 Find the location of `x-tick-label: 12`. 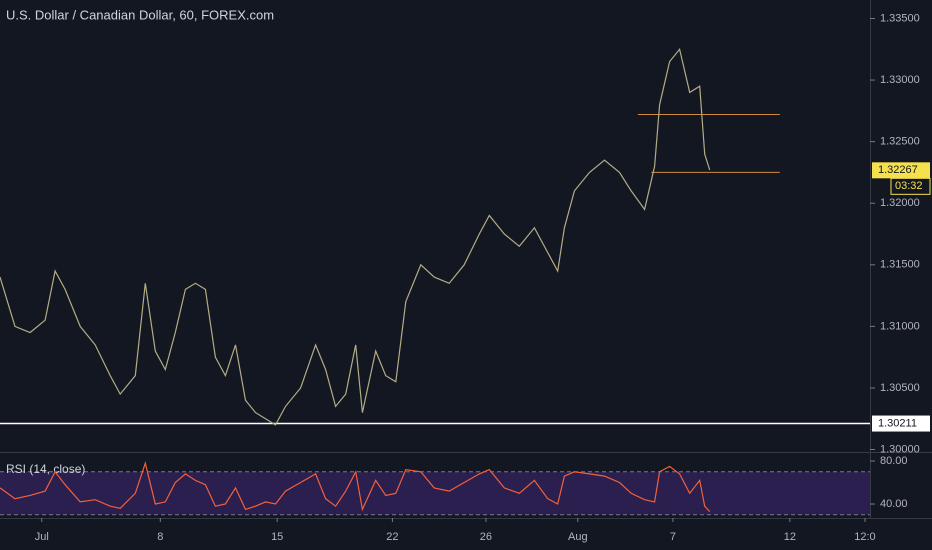

x-tick-label: 12 is located at coordinates (790, 537).